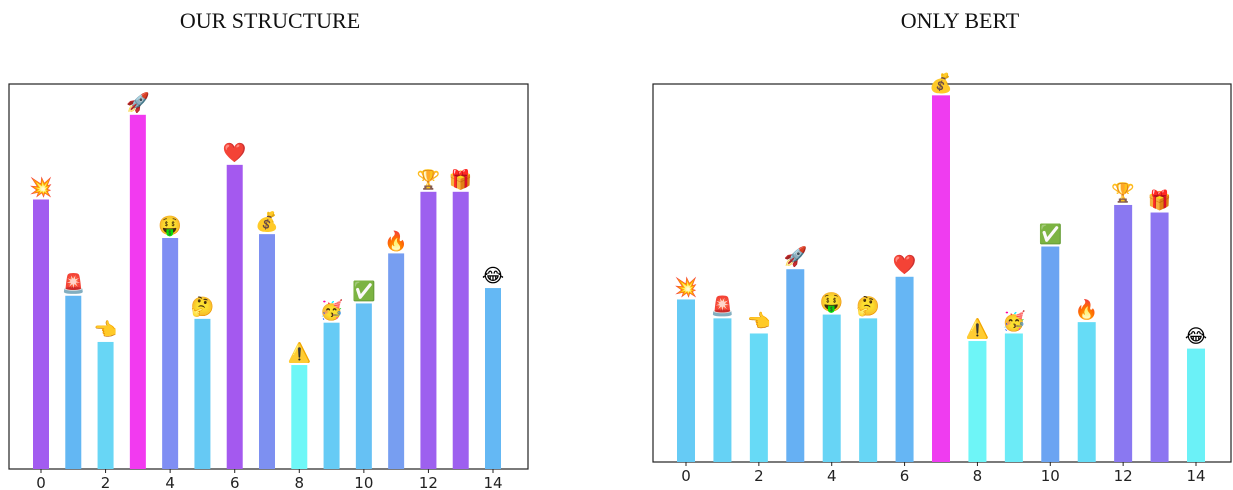 This screenshot has height=490, width=1233. What do you see at coordinates (960, 20) in the screenshot?
I see `chart-title-only-bert: ONLY BERT` at bounding box center [960, 20].